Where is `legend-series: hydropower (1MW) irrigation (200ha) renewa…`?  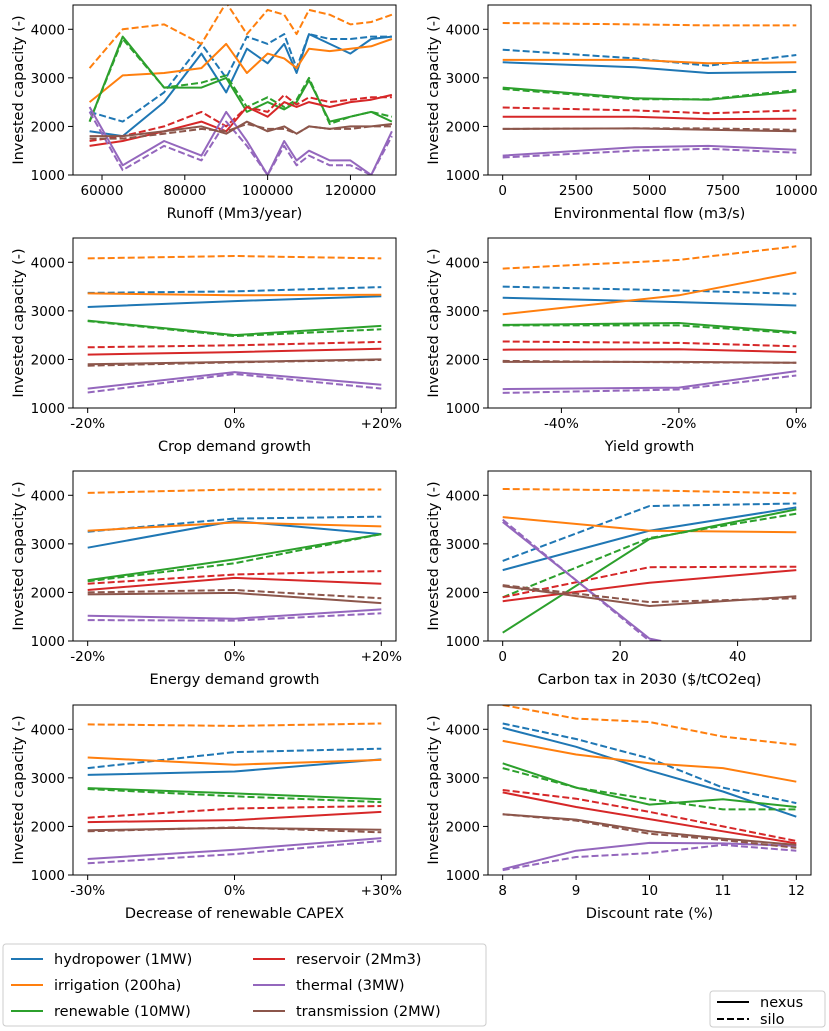 legend-series: hydropower (1MW) irrigation (200ha) renewa… is located at coordinates (244, 985).